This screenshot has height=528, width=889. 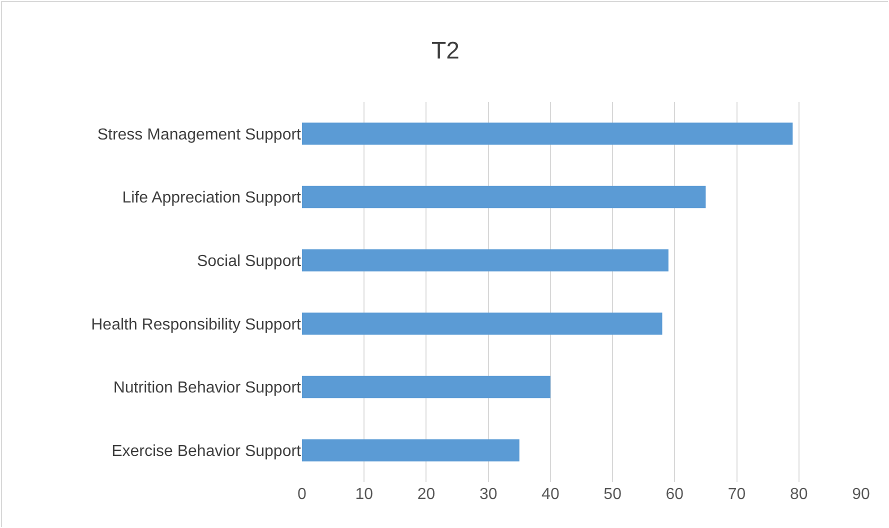 What do you see at coordinates (799, 494) in the screenshot?
I see `x-tick-label: 80` at bounding box center [799, 494].